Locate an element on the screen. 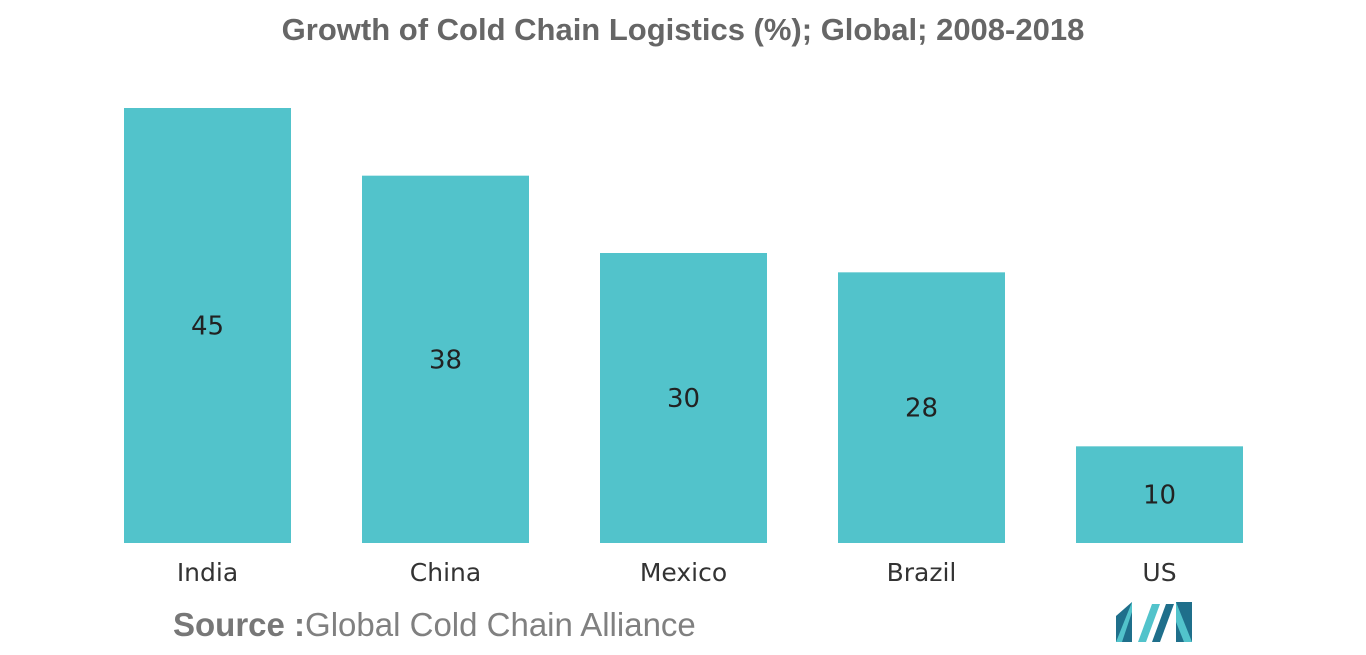  source-text: Global Cold Chain Alliance is located at coordinates (500, 624).